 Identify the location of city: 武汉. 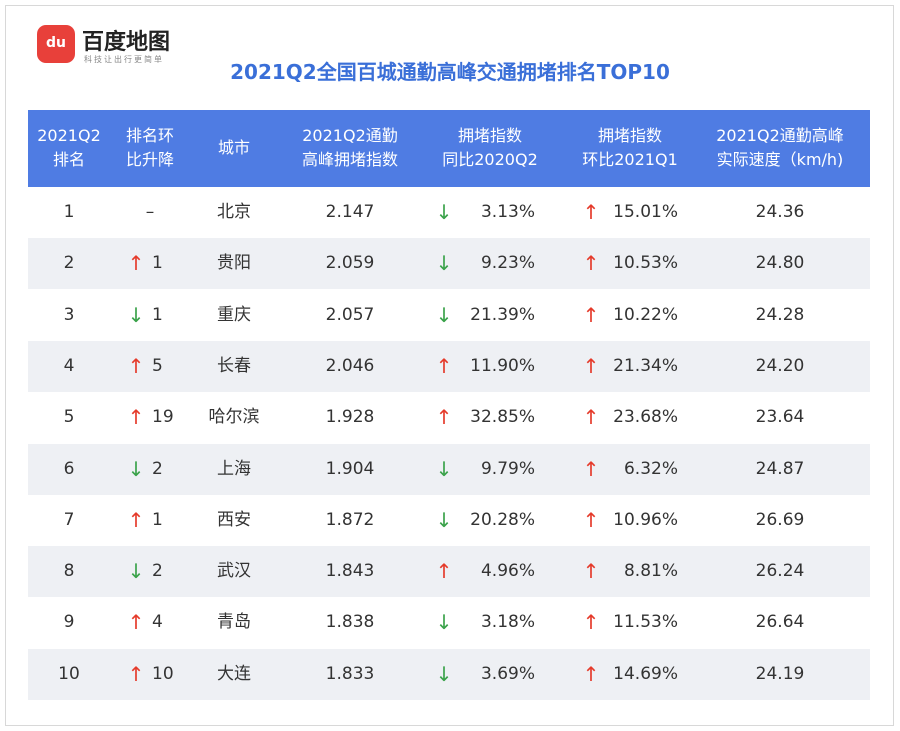
(234, 571).